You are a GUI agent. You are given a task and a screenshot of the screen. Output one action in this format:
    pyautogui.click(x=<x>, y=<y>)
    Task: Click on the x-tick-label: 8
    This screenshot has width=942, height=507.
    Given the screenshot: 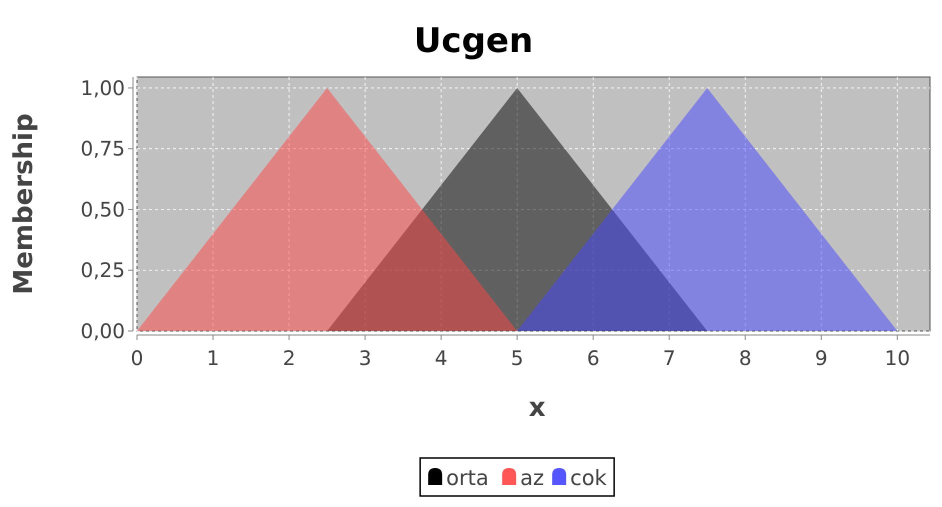 What is the action you would take?
    pyautogui.click(x=745, y=358)
    